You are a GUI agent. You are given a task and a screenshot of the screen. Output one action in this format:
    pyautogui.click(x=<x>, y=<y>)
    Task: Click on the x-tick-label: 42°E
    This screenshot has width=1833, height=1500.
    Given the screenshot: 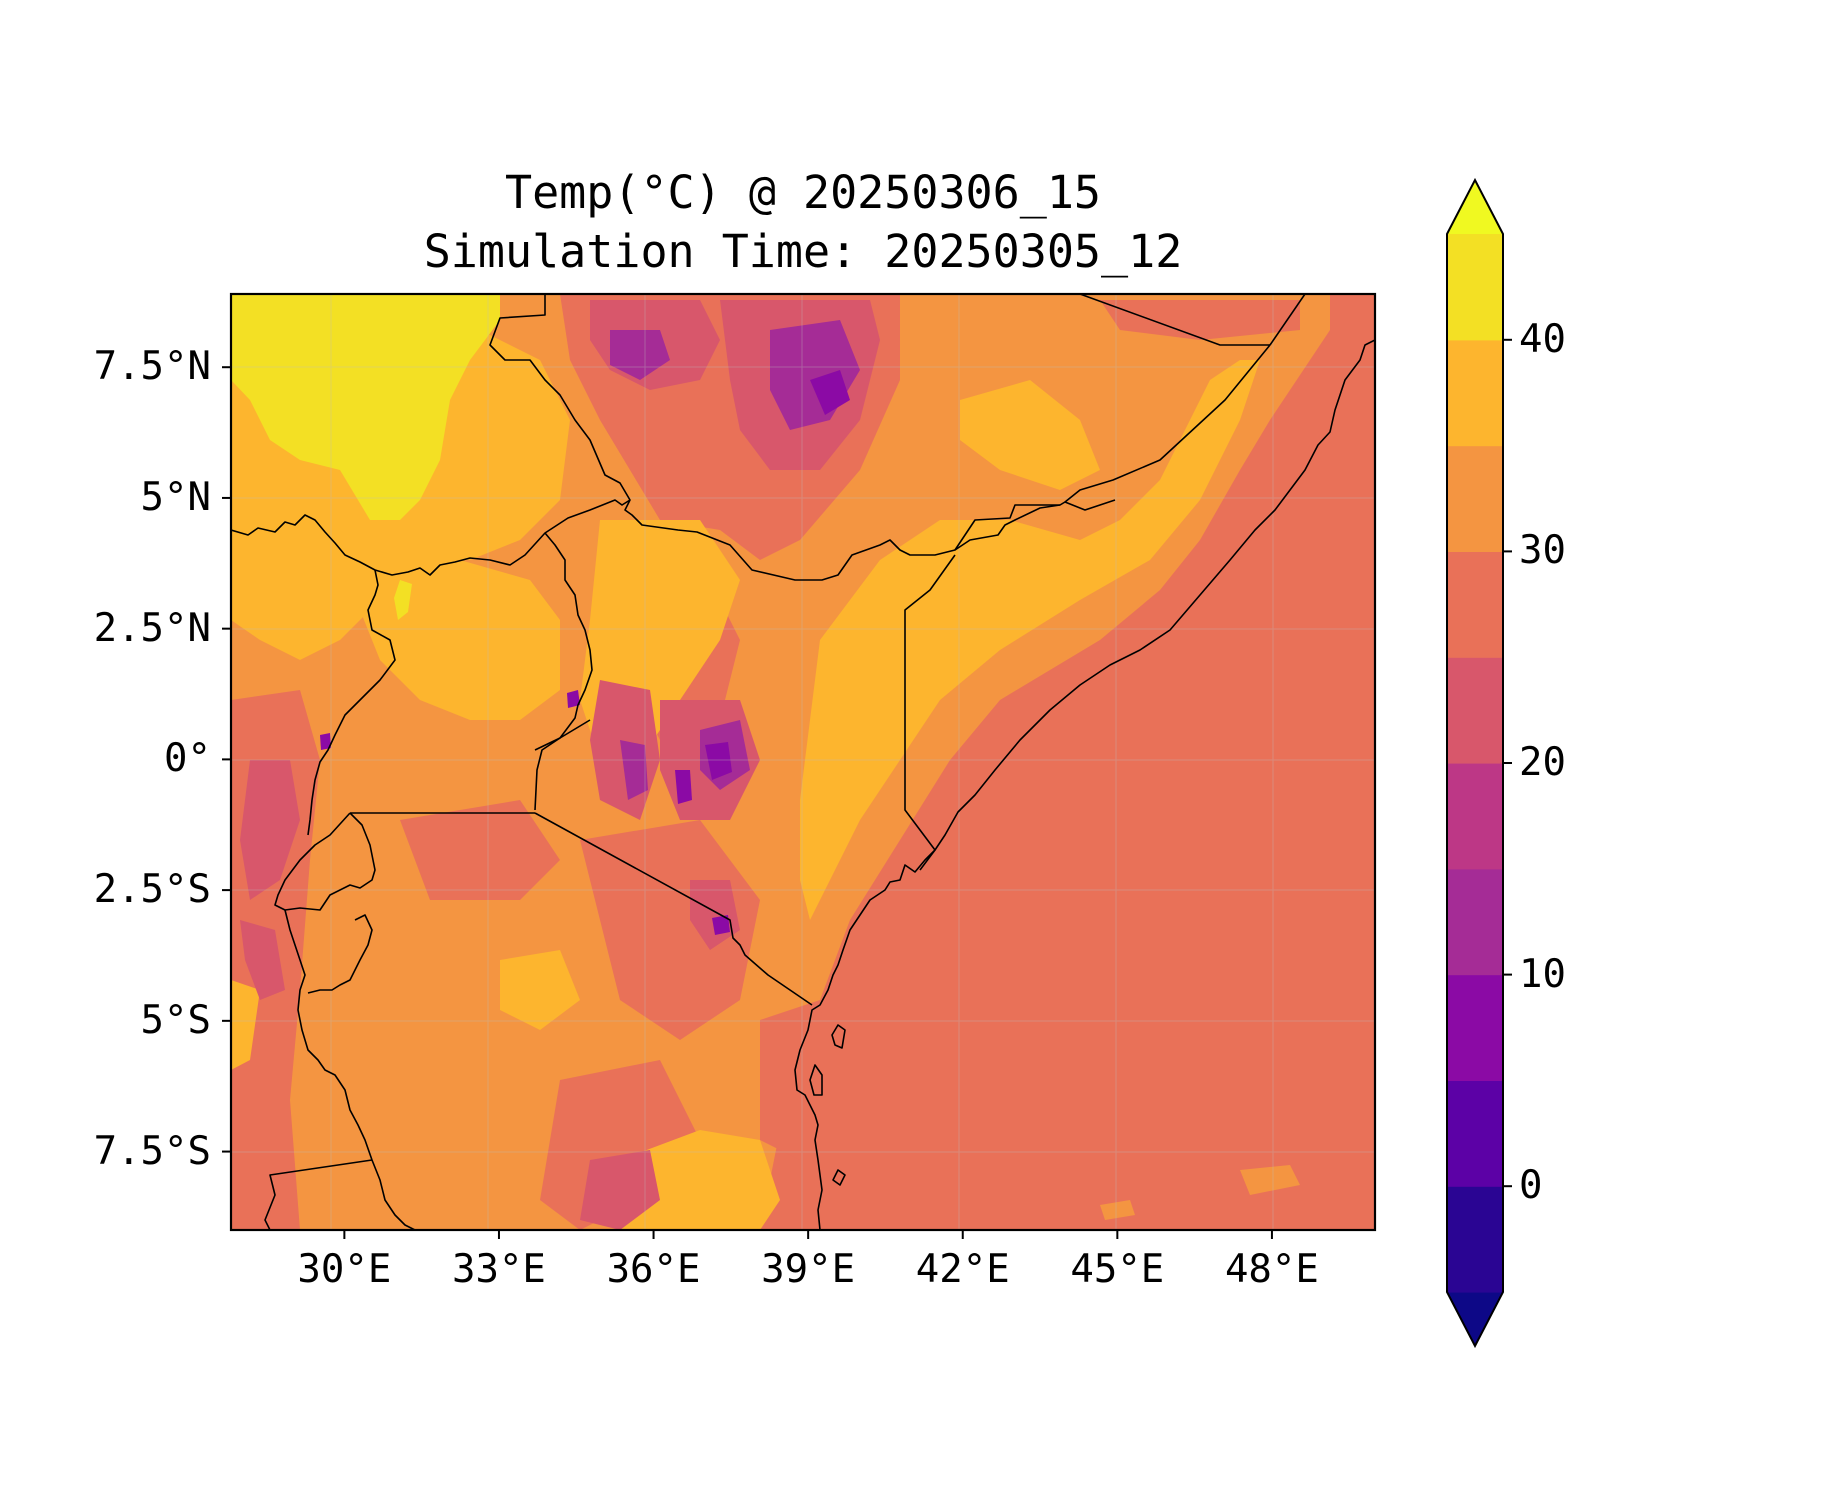 What is the action you would take?
    pyautogui.click(x=962, y=1269)
    